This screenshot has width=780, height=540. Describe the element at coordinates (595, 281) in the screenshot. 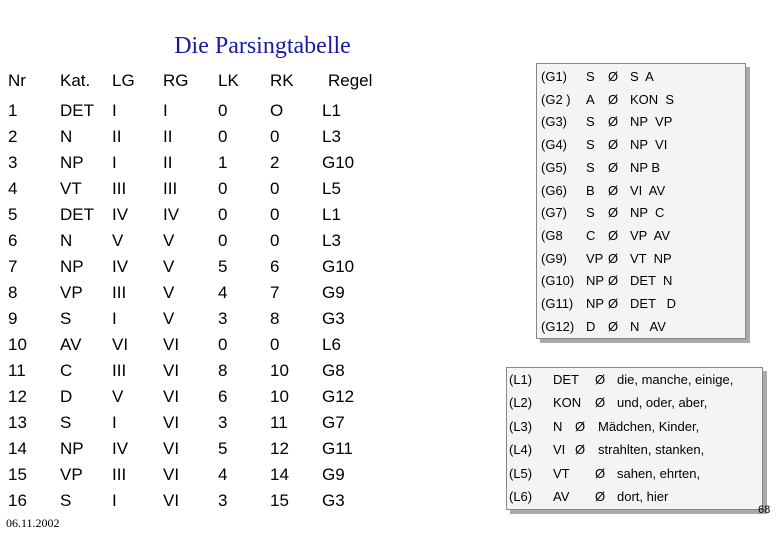

I see `rule-lhs: NP` at that location.